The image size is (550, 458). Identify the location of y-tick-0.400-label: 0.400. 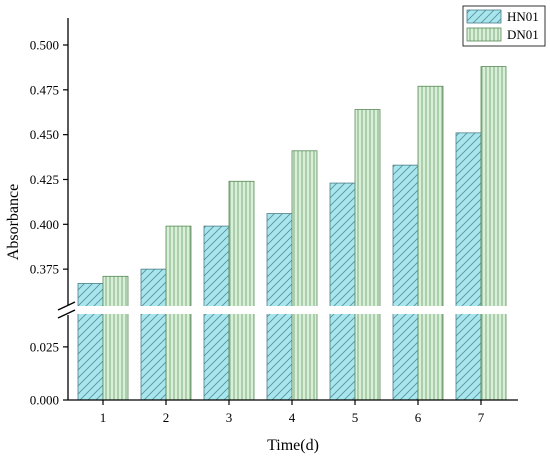
(44, 224).